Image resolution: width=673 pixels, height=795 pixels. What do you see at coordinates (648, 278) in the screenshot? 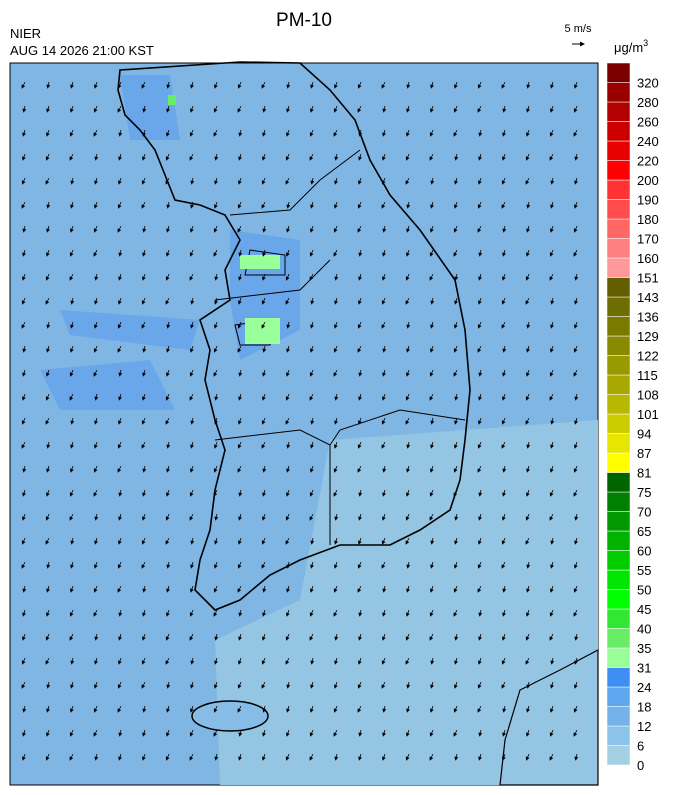
I see `colorbar-label: 151` at bounding box center [648, 278].